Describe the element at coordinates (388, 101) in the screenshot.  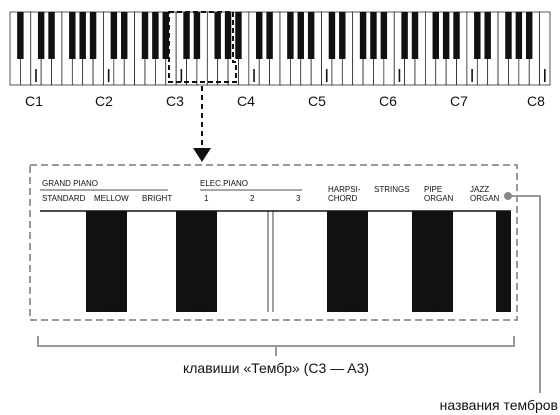
I see `octave-label: C6` at that location.